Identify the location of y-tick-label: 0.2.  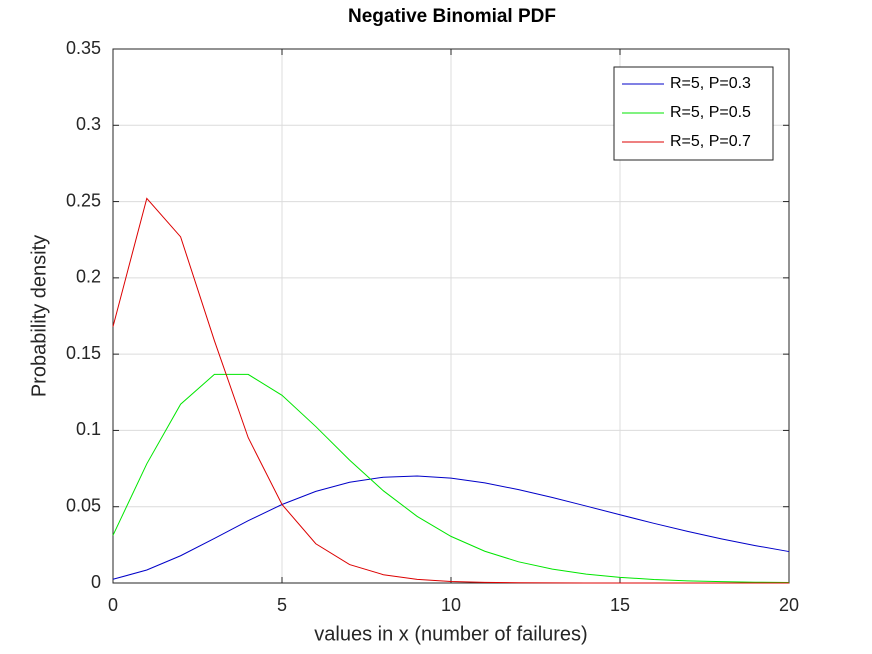
(88, 277).